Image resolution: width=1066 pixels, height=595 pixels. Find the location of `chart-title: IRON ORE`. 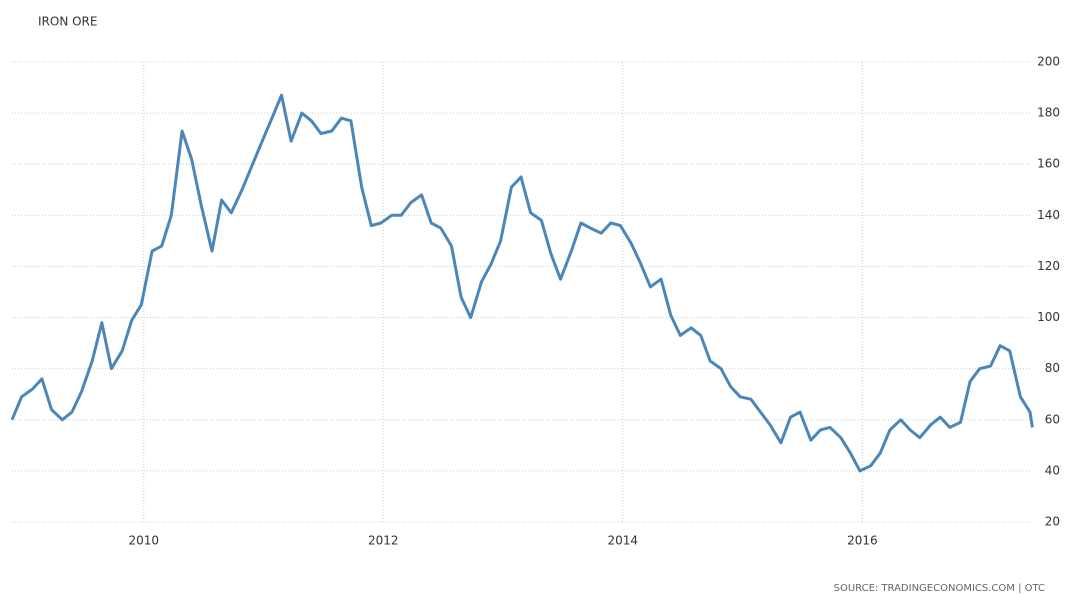

chart-title: IRON ORE is located at coordinates (67, 22).